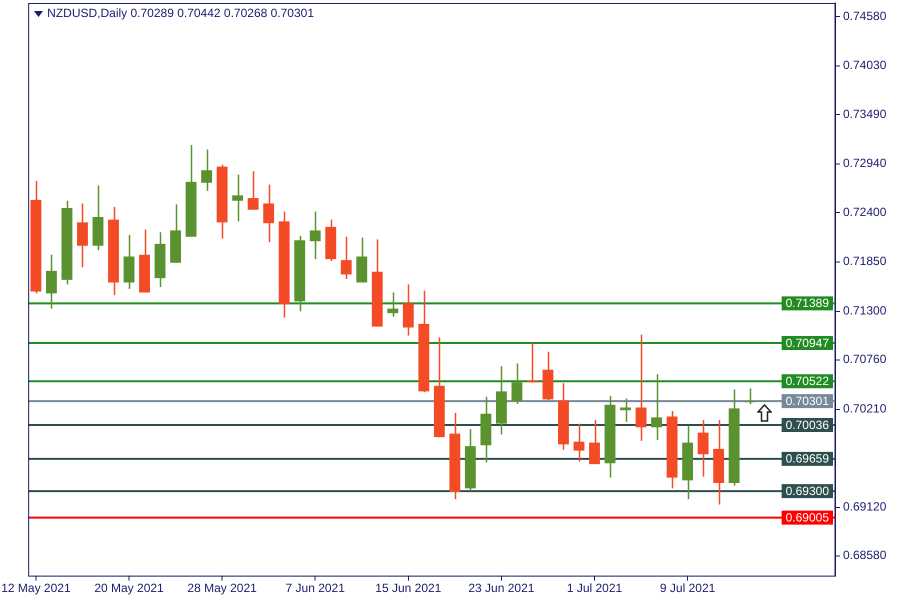  Describe the element at coordinates (865, 113) in the screenshot. I see `y-tick-label: 0.73490` at that location.